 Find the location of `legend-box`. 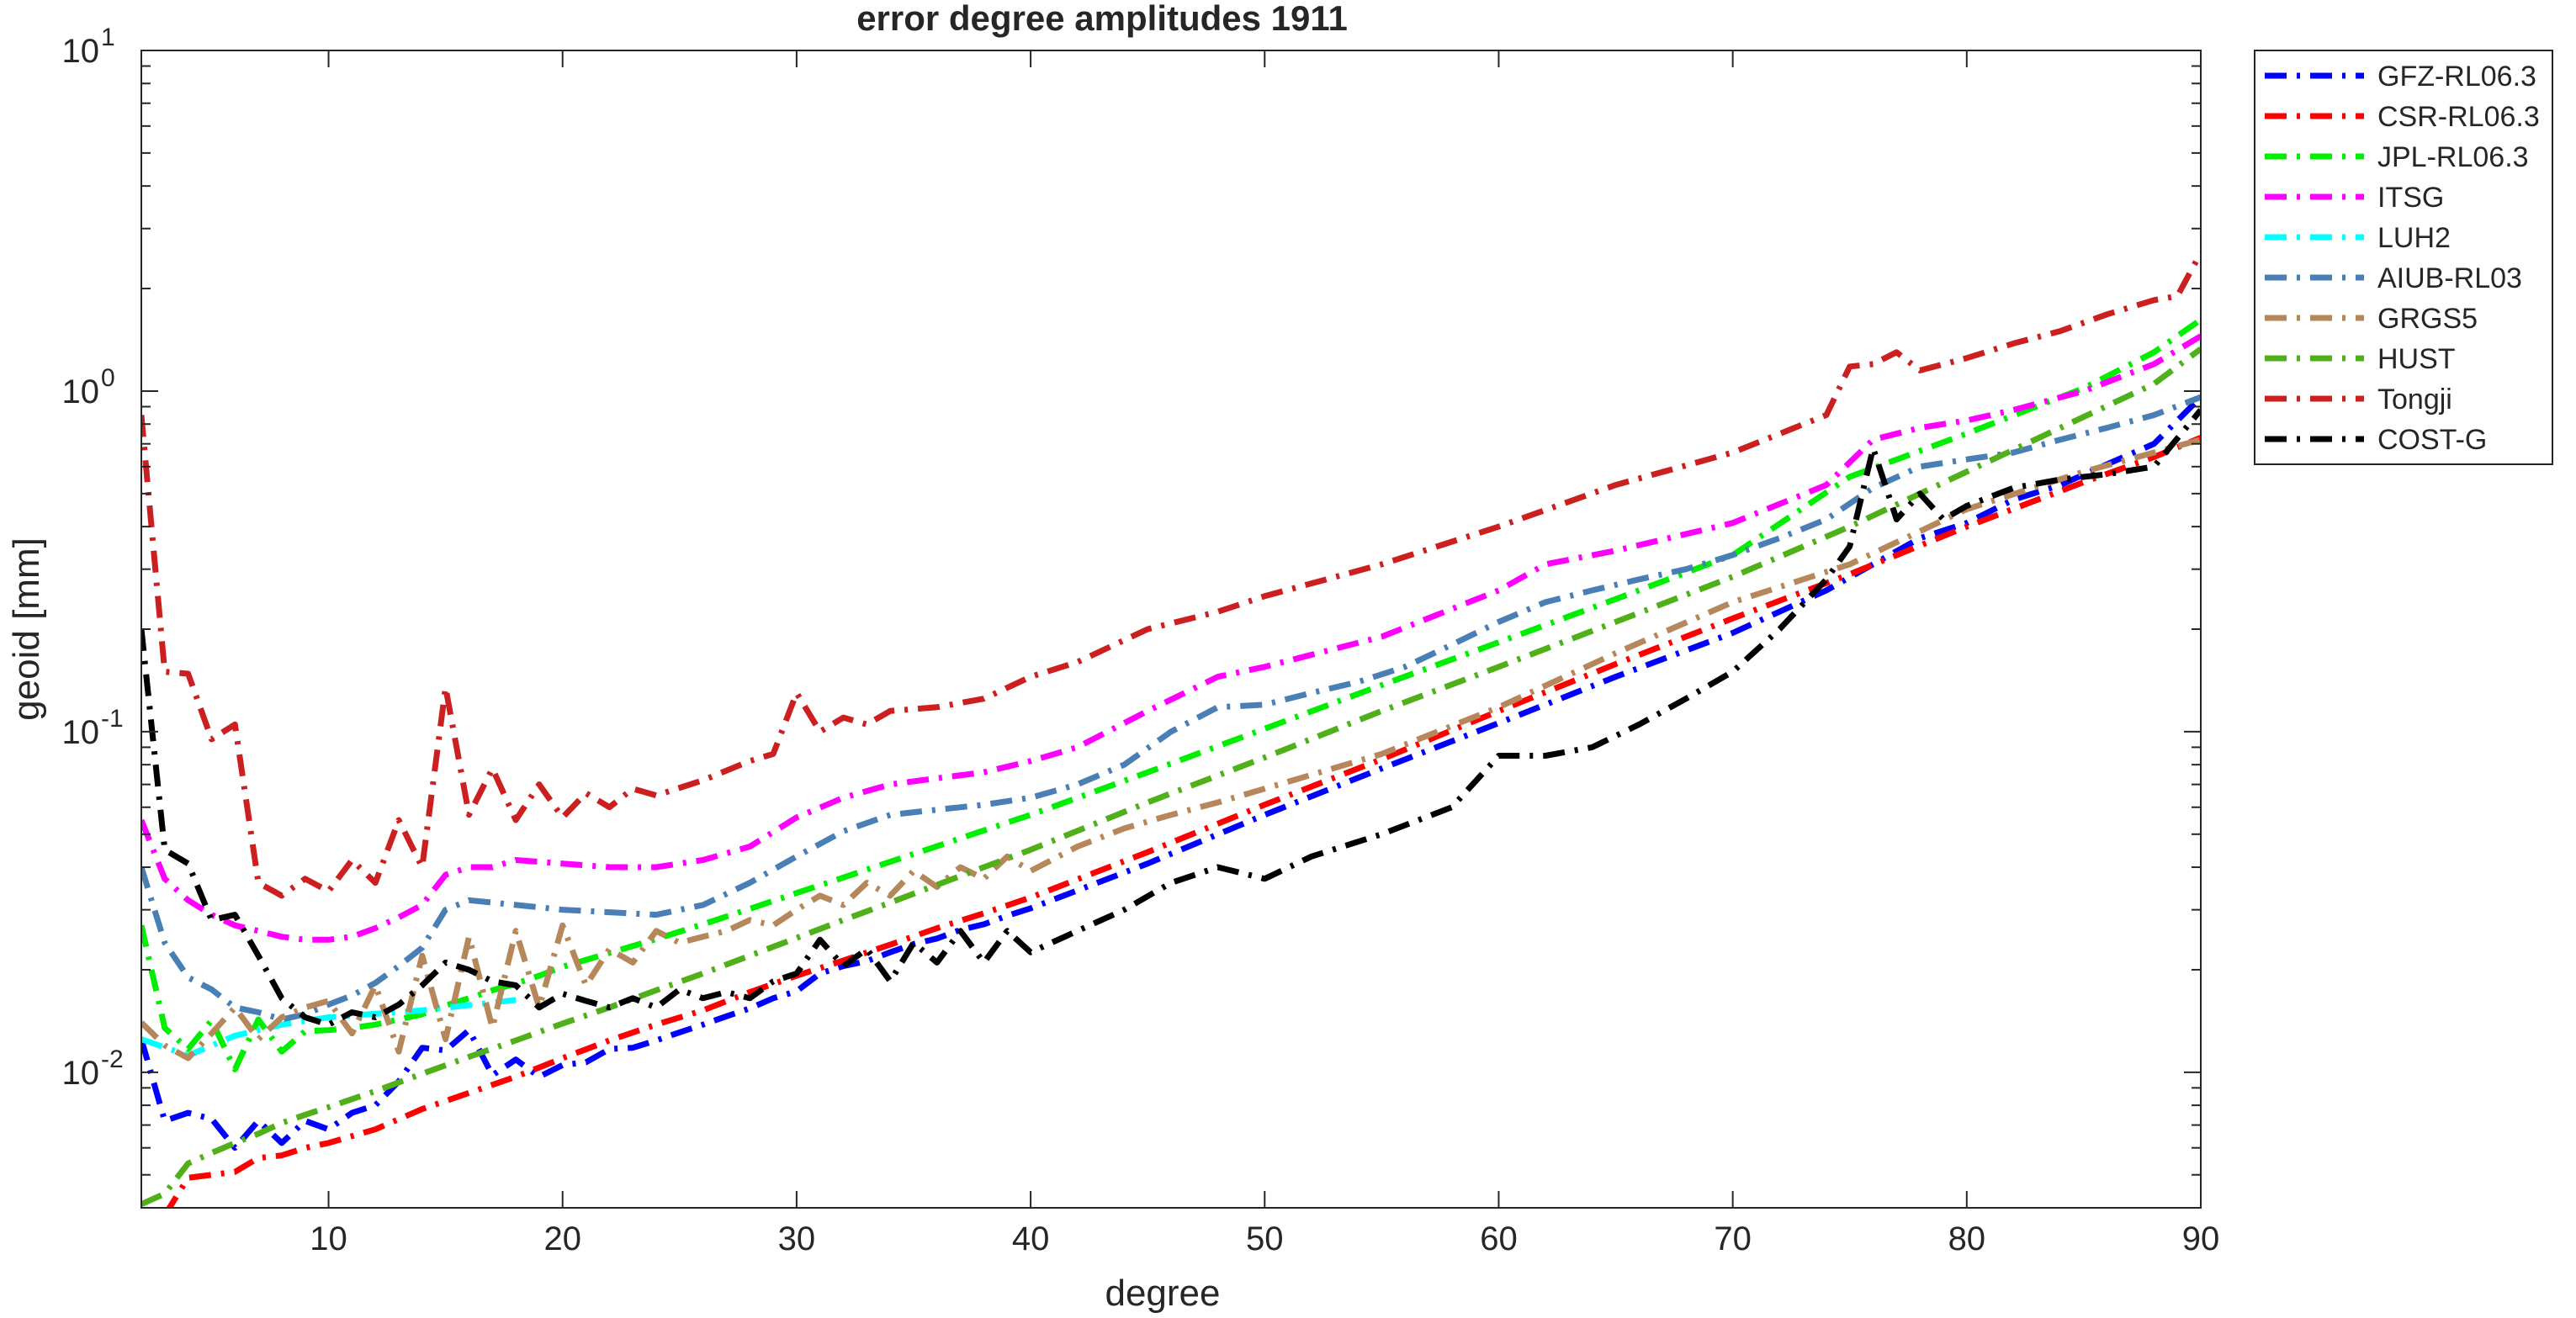

legend-box is located at coordinates (2403, 257).